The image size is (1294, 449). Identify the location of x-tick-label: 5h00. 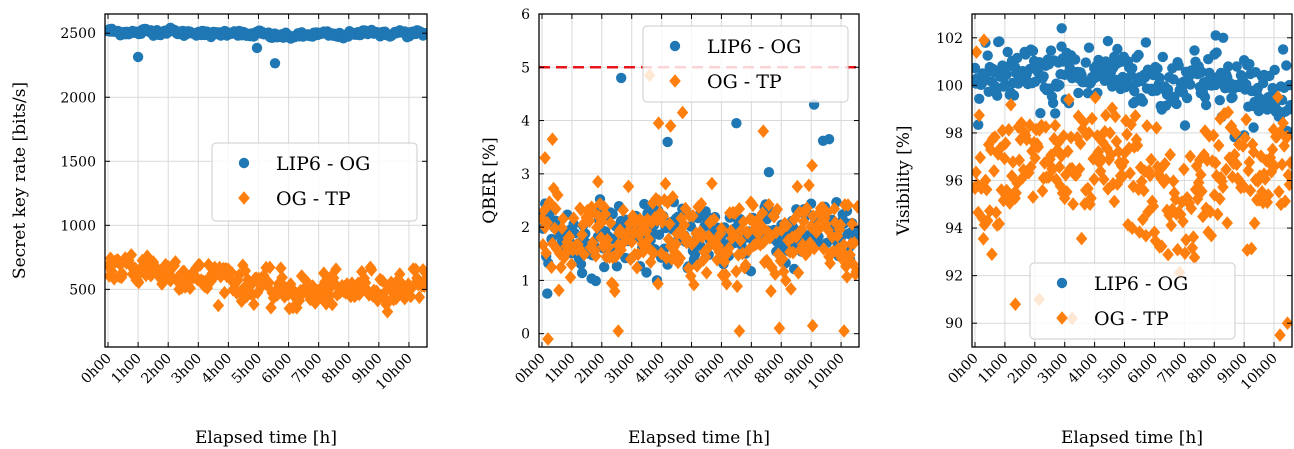
(680, 369).